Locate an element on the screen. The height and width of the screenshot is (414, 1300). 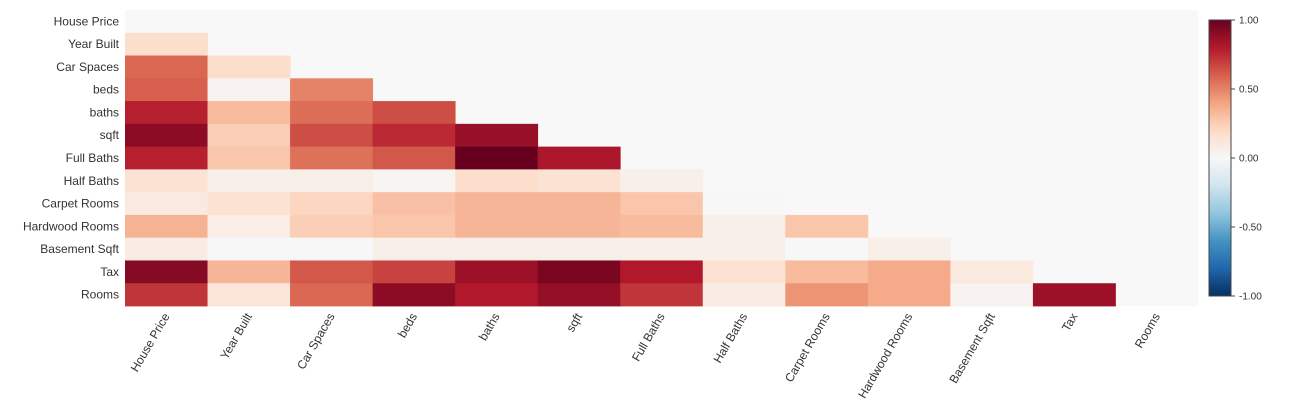
y-tick-label: Carpet Rooms is located at coordinates (80, 204).